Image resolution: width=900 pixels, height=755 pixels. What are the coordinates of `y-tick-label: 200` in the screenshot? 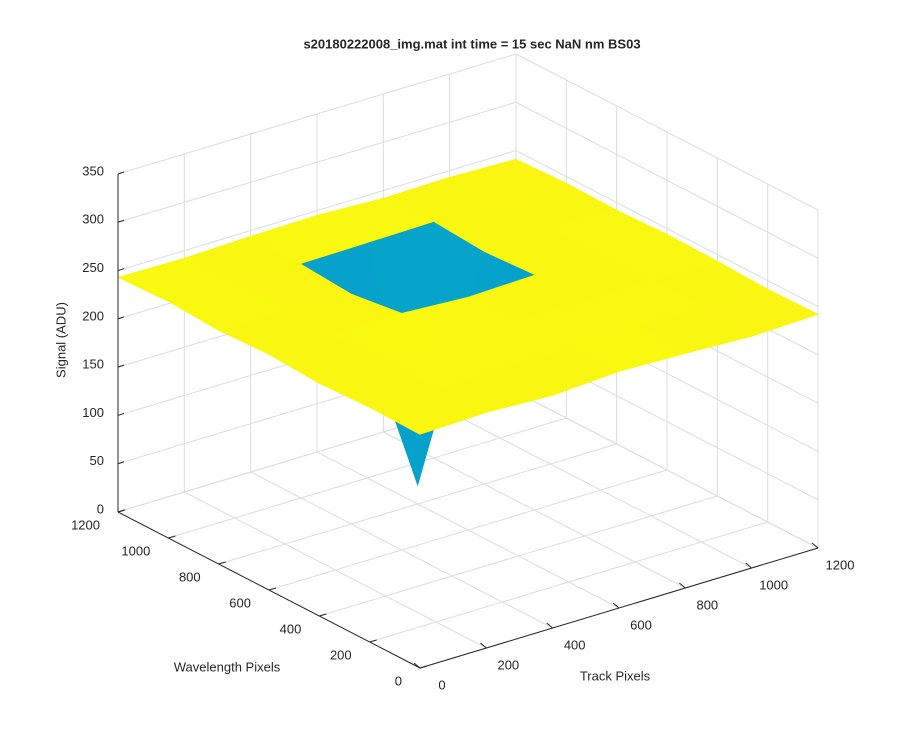 It's located at (341, 654).